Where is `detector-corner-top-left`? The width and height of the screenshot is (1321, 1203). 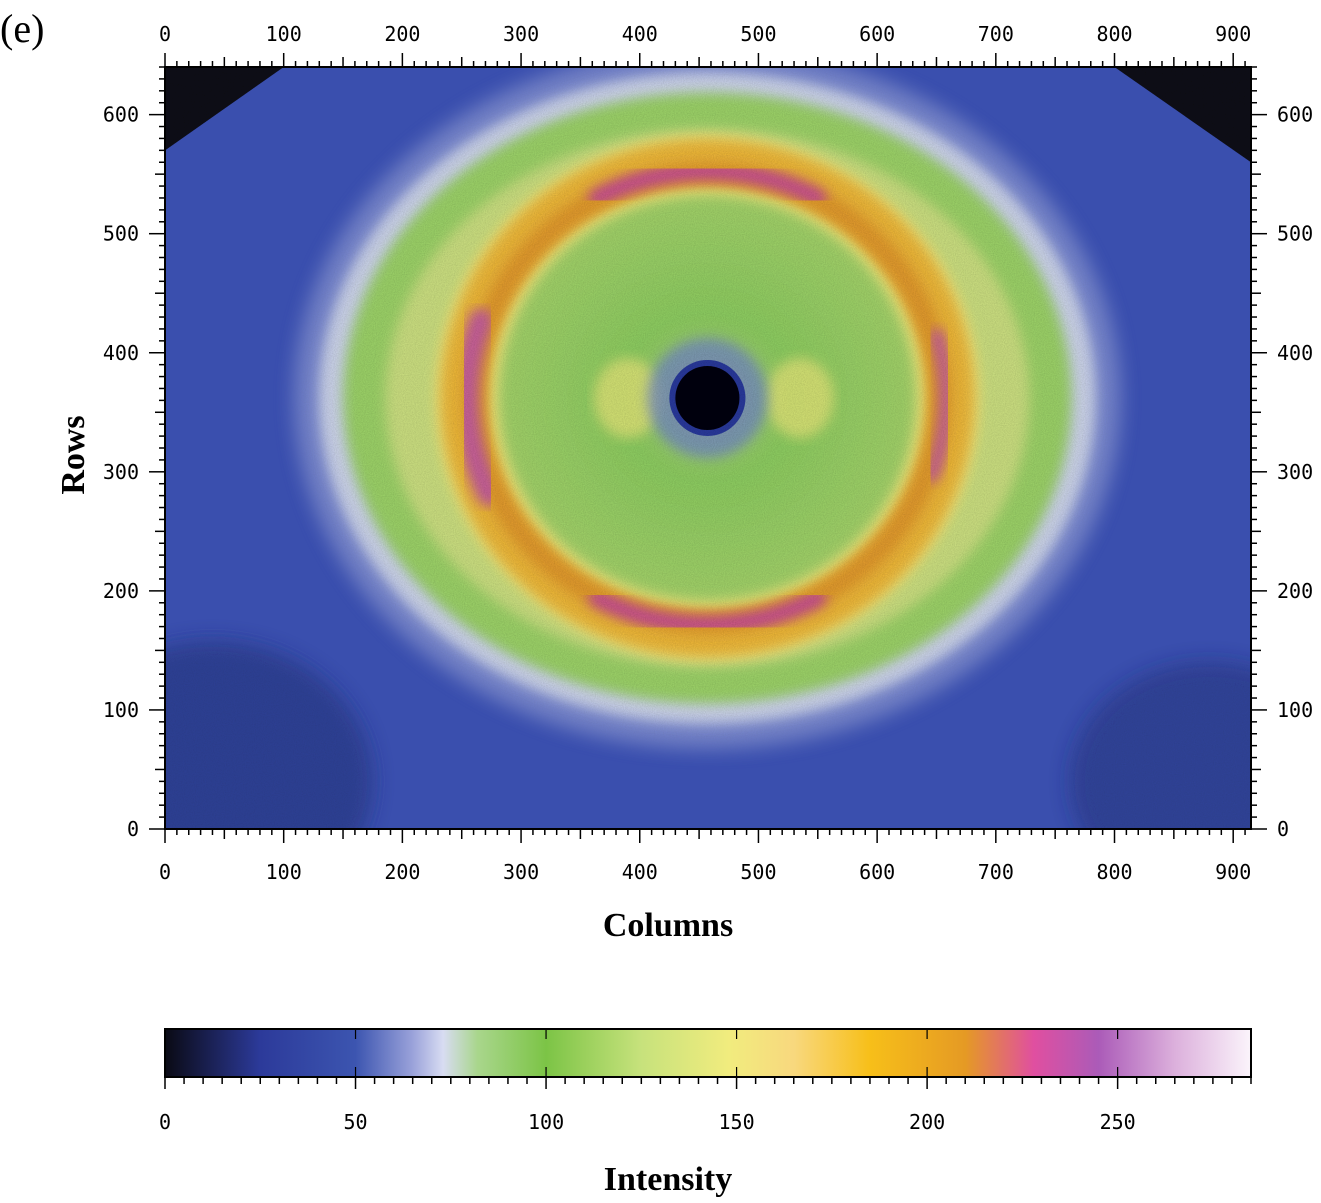 detector-corner-top-left is located at coordinates (224, 109).